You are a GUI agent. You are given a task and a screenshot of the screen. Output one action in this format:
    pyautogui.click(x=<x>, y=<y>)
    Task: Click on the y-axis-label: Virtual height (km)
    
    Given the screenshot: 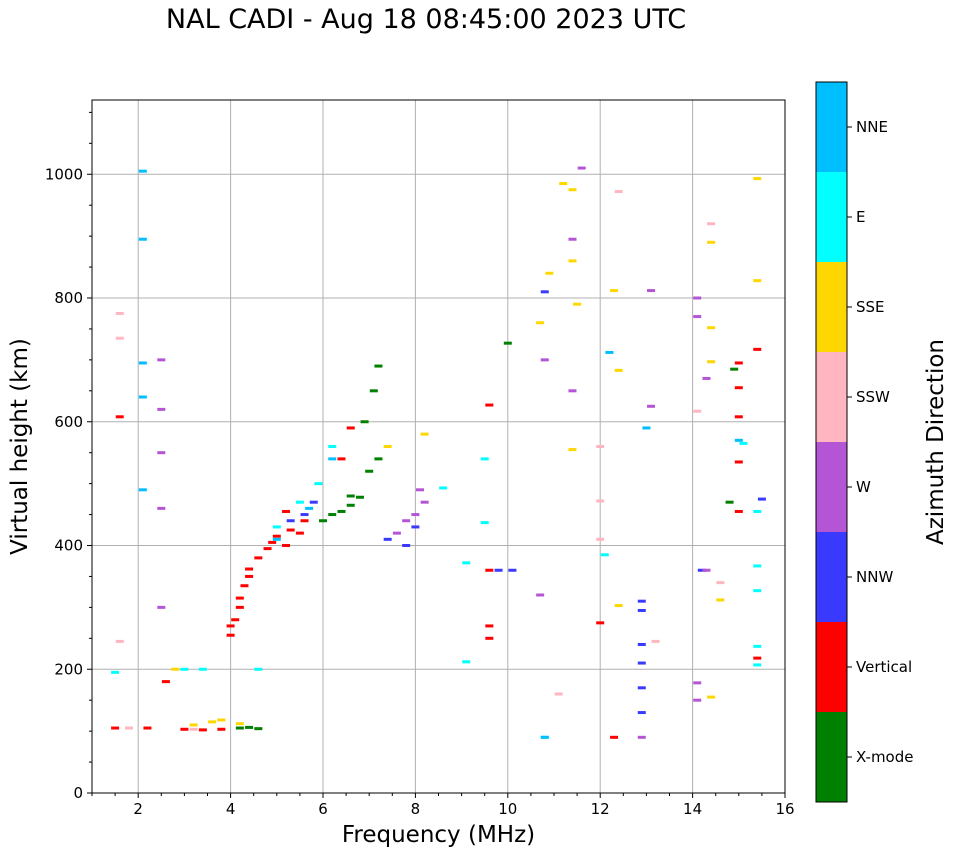 What is the action you would take?
    pyautogui.click(x=20, y=446)
    